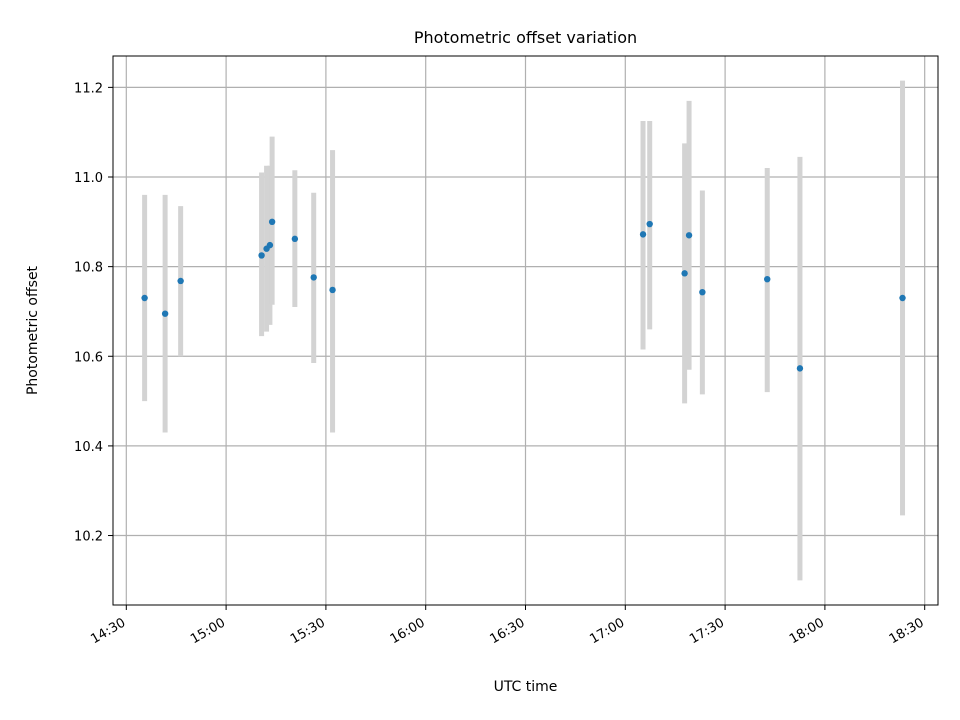  What do you see at coordinates (88, 447) in the screenshot?
I see `y-tick-label: 10.4` at bounding box center [88, 447].